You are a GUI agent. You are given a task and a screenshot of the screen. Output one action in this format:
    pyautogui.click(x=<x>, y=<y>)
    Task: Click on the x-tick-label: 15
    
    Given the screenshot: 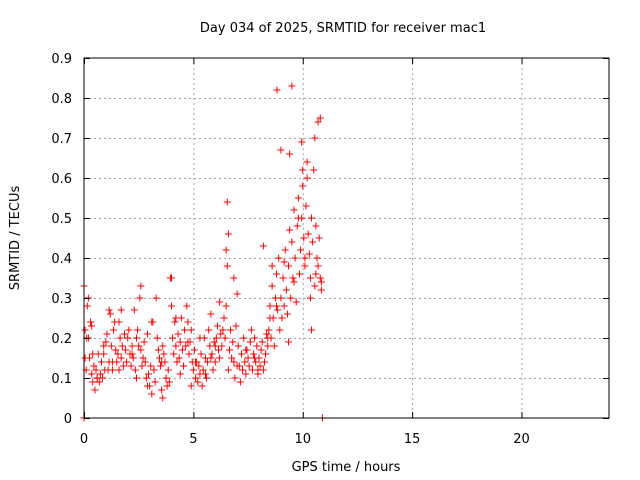 What is the action you would take?
    pyautogui.click(x=412, y=439)
    